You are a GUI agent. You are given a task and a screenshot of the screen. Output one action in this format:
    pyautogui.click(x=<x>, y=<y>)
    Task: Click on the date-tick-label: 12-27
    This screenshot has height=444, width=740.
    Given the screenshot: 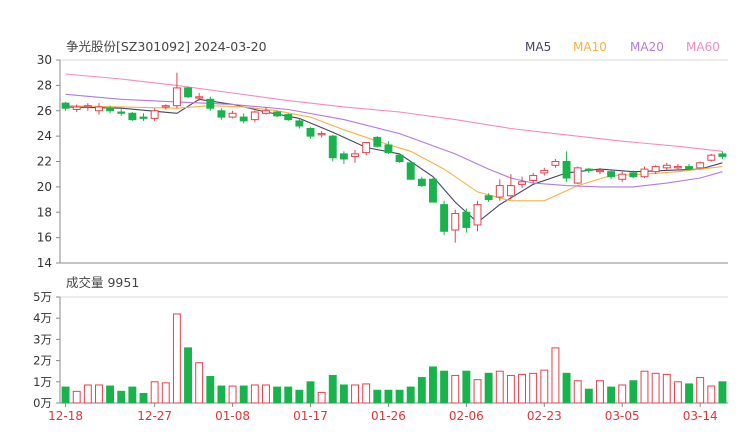 What is the action you would take?
    pyautogui.click(x=154, y=416)
    